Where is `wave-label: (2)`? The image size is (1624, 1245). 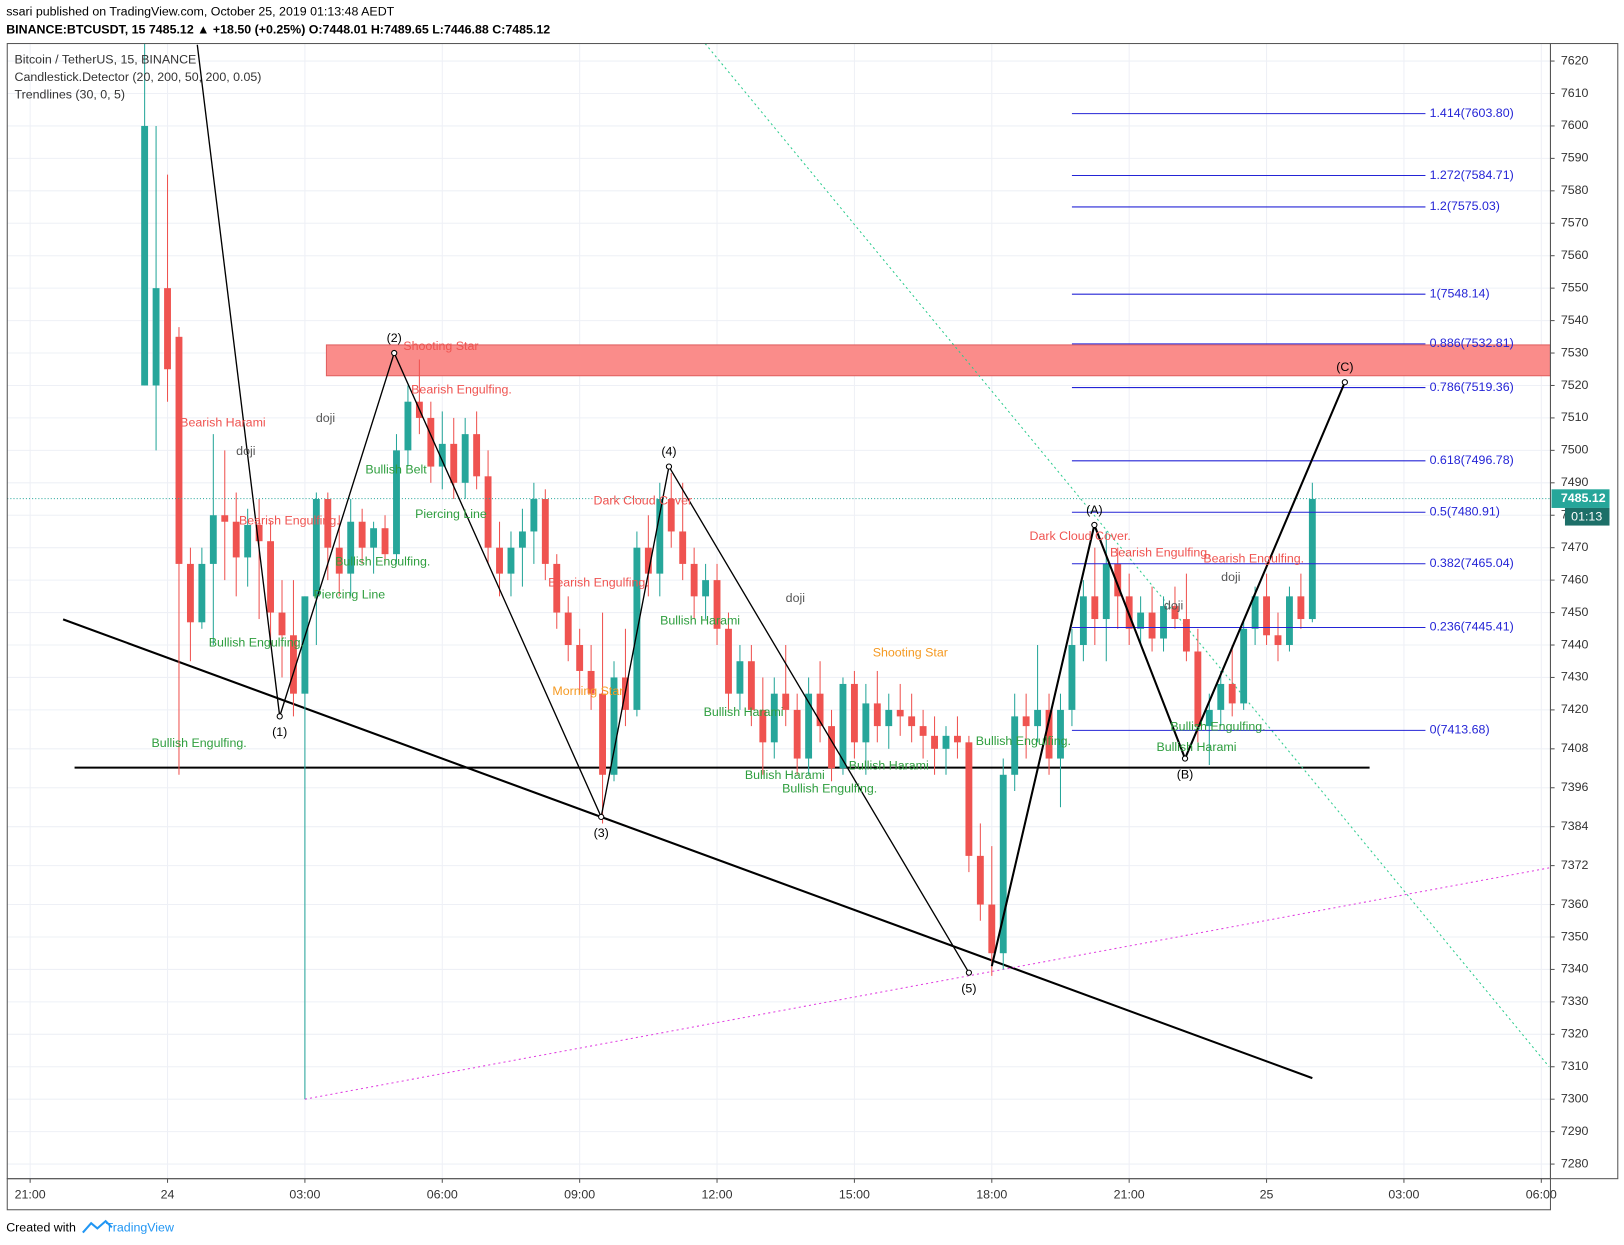 wave-label: (2) is located at coordinates (394, 338).